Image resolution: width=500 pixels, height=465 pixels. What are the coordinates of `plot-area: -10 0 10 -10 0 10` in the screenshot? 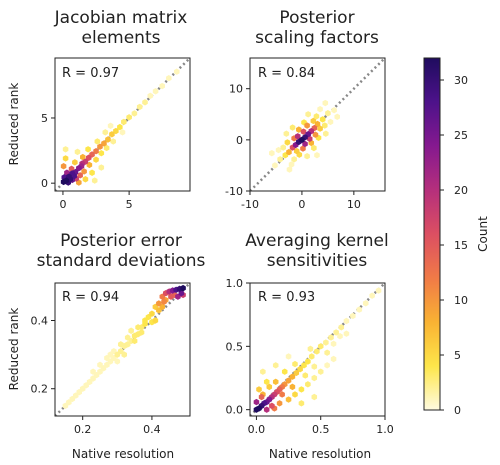 It's located at (305, 134).